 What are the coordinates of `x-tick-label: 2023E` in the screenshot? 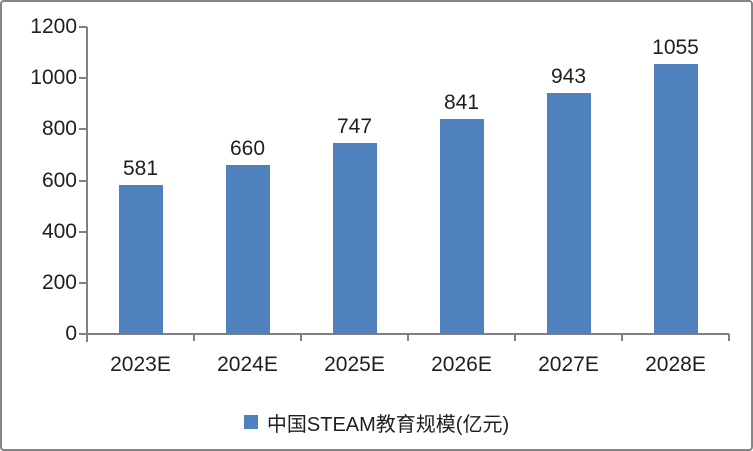 It's located at (140, 364).